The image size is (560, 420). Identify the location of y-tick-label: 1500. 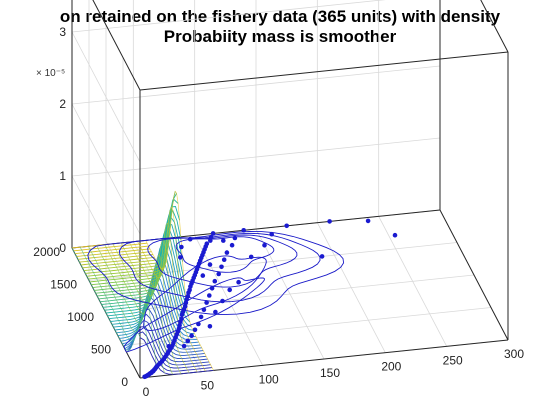
(63, 285).